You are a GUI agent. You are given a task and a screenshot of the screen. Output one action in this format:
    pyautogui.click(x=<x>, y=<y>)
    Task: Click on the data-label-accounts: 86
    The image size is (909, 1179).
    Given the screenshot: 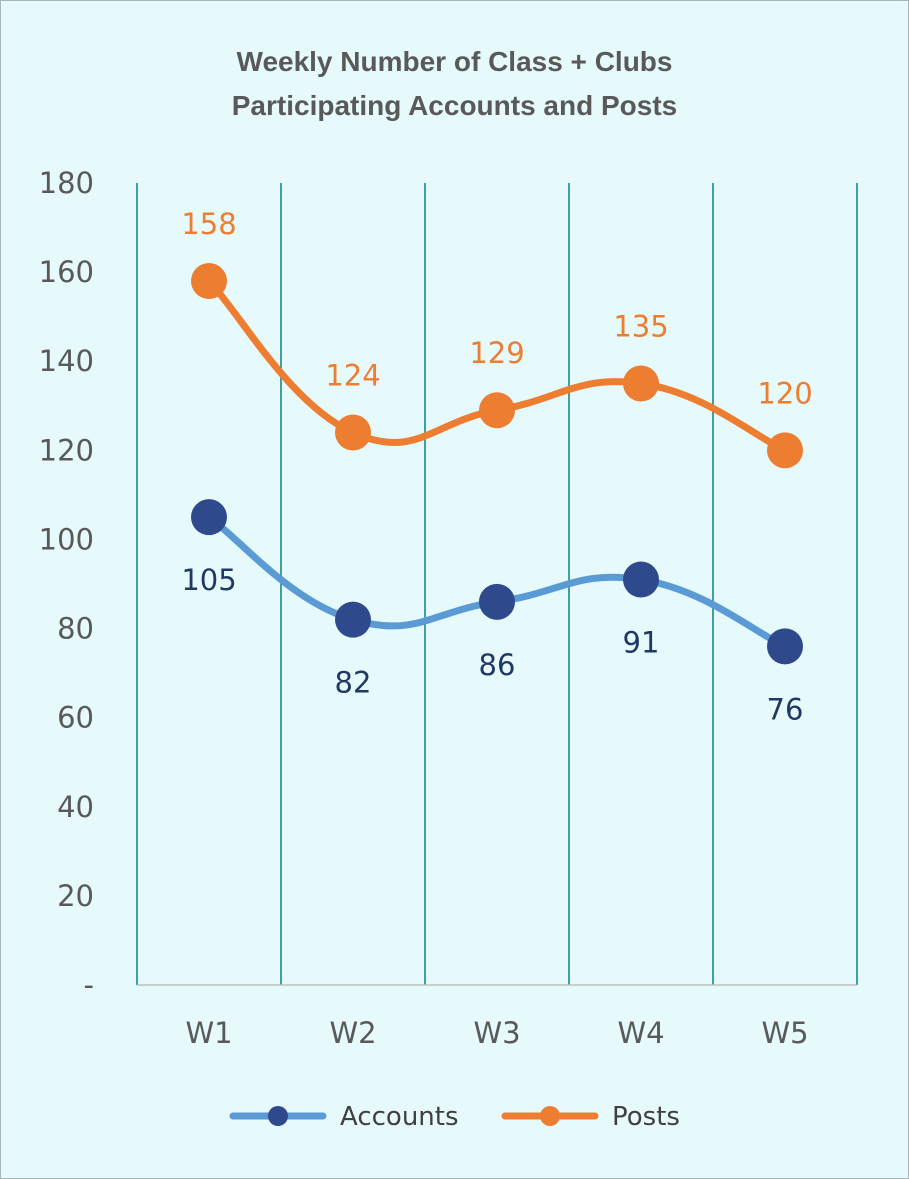 What is the action you would take?
    pyautogui.click(x=497, y=665)
    